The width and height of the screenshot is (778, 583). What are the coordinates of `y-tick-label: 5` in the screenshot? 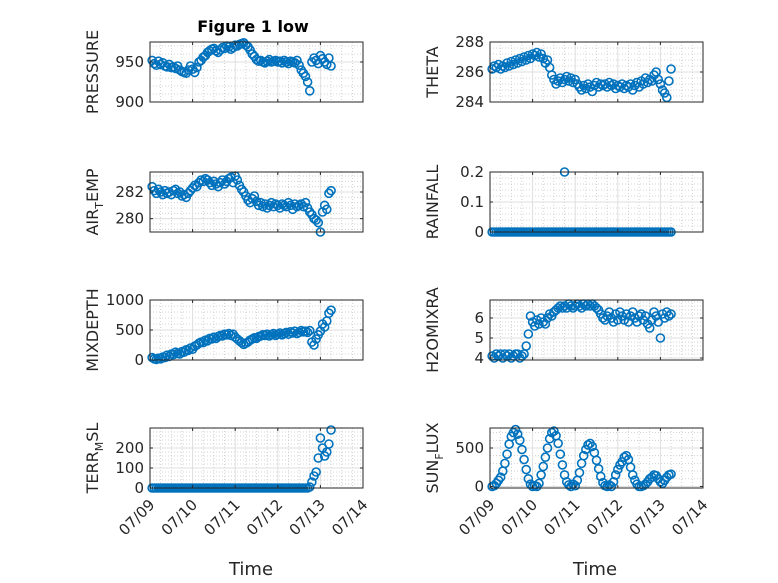 It's located at (479, 338).